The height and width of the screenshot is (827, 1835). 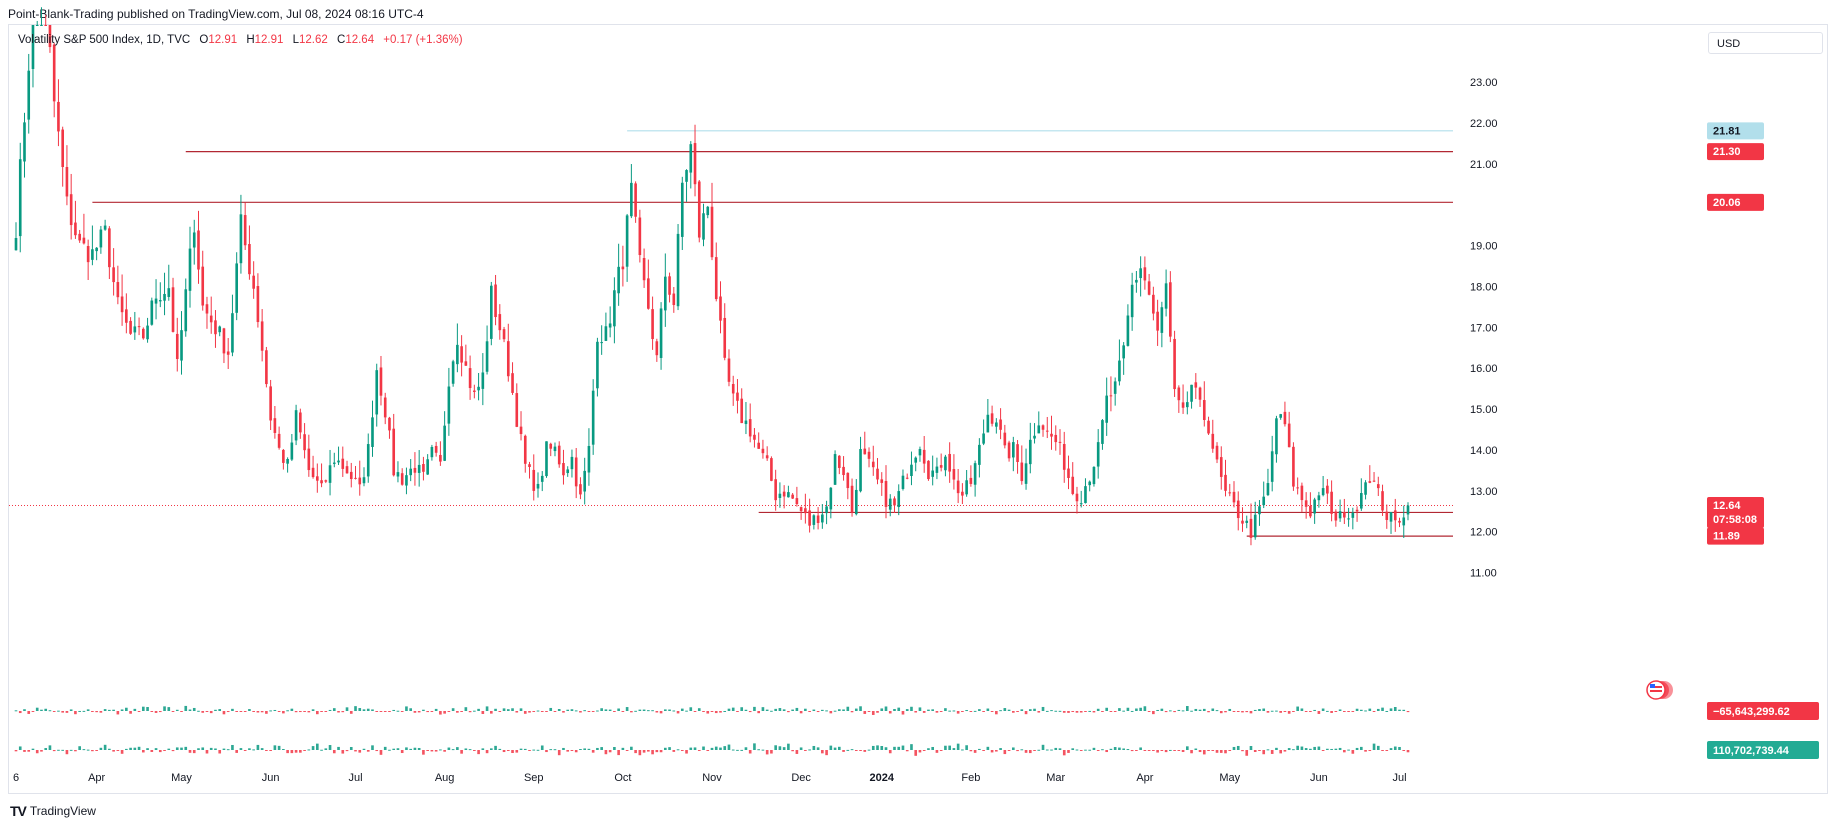 What do you see at coordinates (882, 778) in the screenshot?
I see `time-tick-label: 2024` at bounding box center [882, 778].